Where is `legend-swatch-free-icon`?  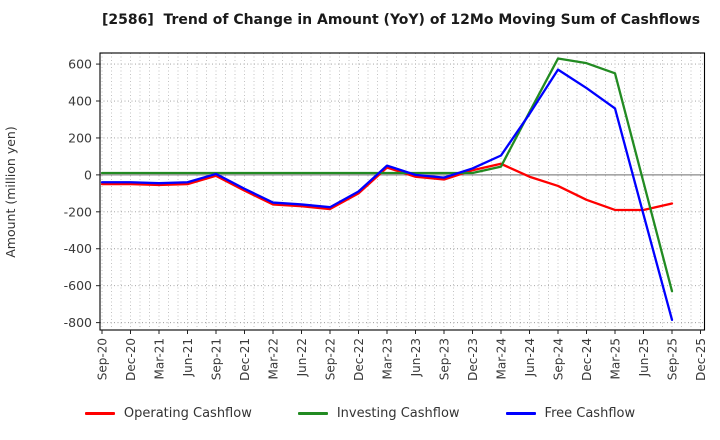
legend-swatch-free-icon is located at coordinates (520, 413).